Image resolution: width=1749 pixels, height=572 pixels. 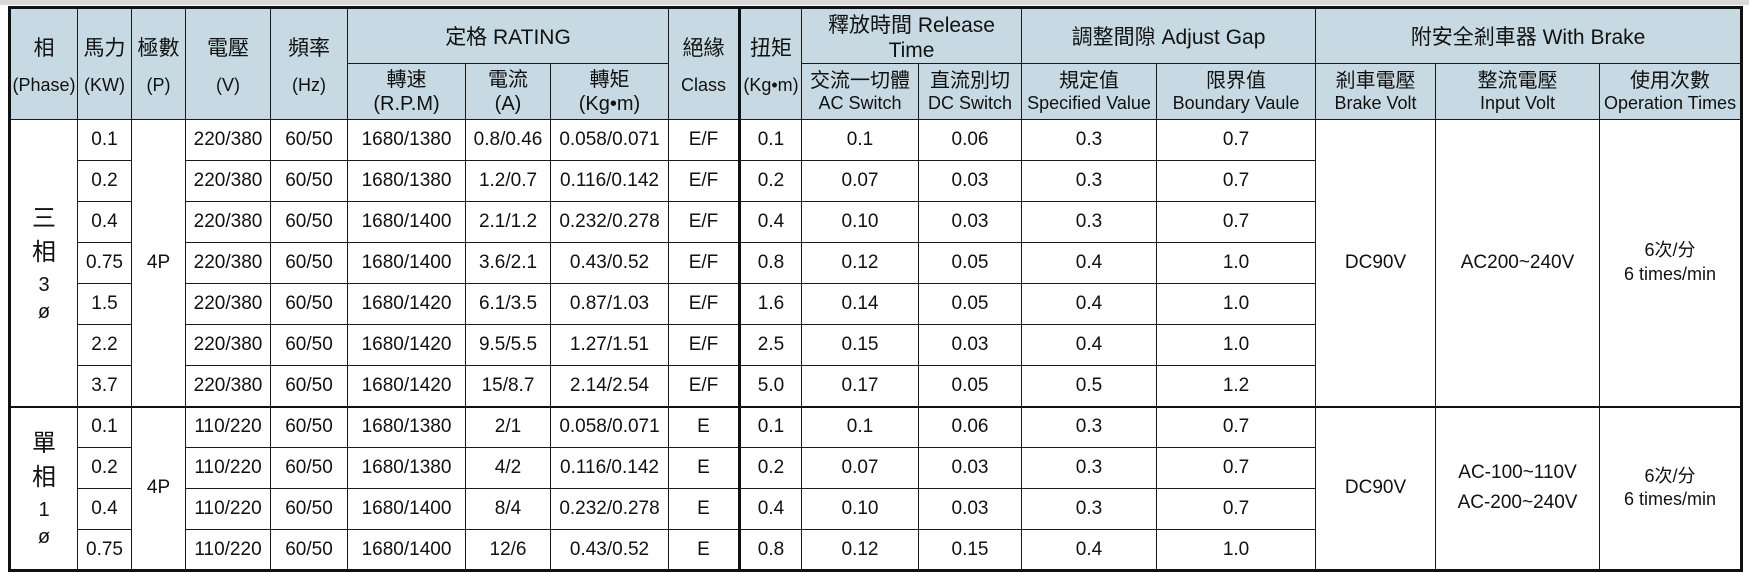 I want to click on header-voltage-en: (V), so click(x=228, y=85).